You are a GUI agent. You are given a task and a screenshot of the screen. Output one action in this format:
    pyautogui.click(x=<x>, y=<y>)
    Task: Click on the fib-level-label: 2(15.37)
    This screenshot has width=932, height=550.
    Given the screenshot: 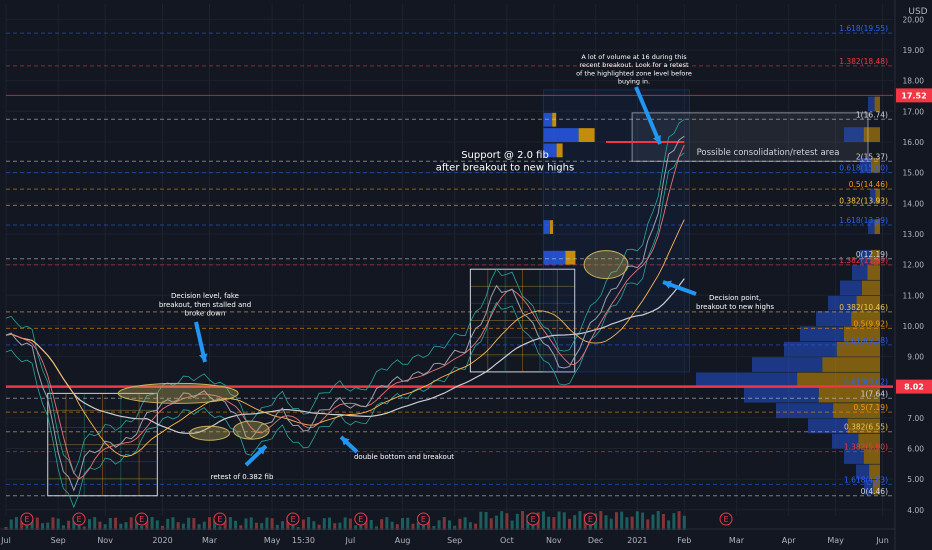 What is the action you would take?
    pyautogui.click(x=872, y=156)
    